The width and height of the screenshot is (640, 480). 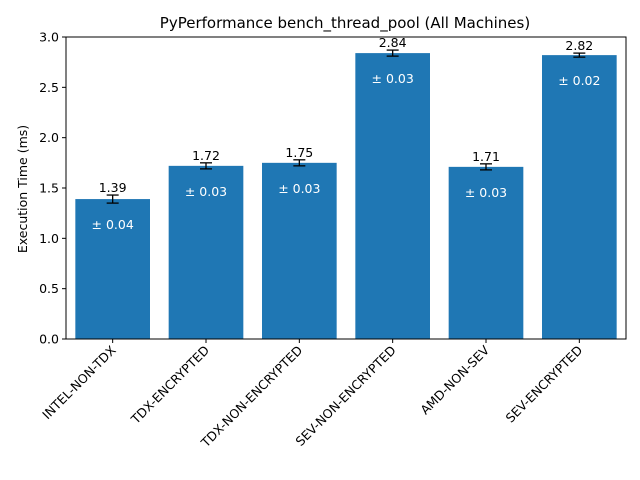 What do you see at coordinates (22, 189) in the screenshot?
I see `y-axis-label: Execution Time (ms)` at bounding box center [22, 189].